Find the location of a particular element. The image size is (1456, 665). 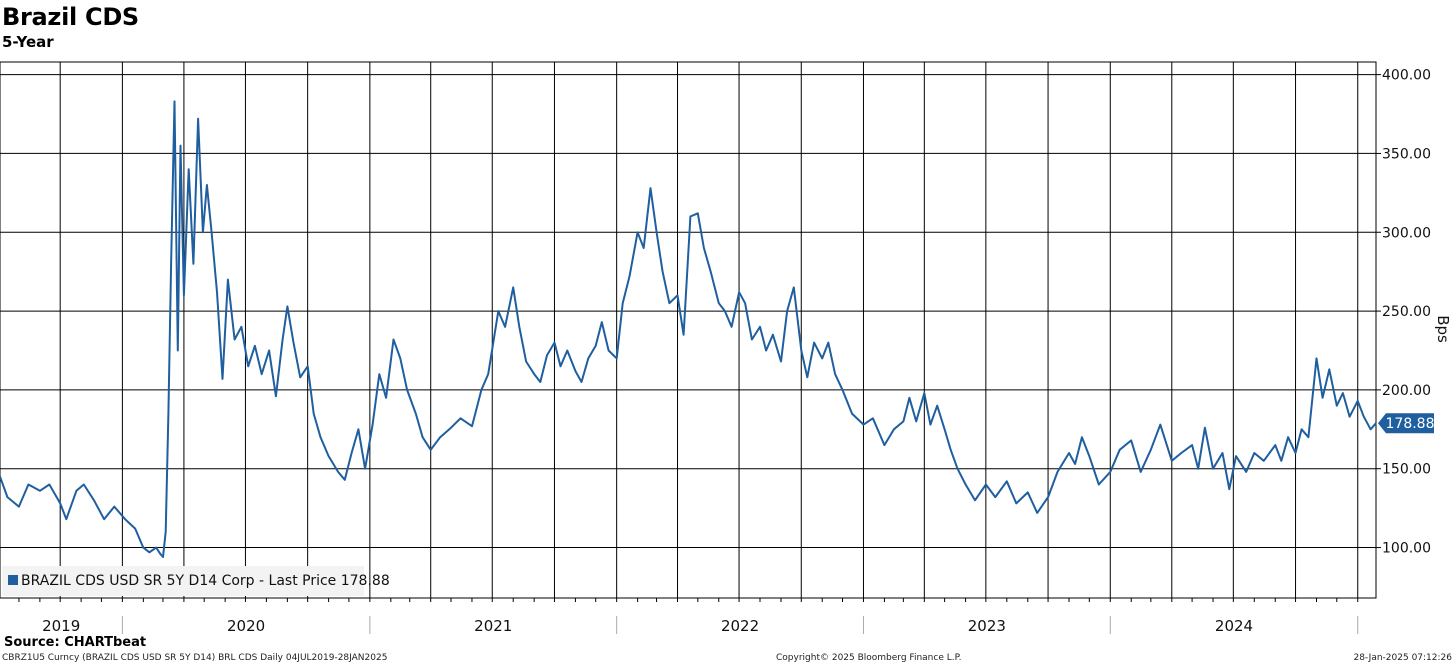

y-tick-label: 100.00 is located at coordinates (1406, 549).